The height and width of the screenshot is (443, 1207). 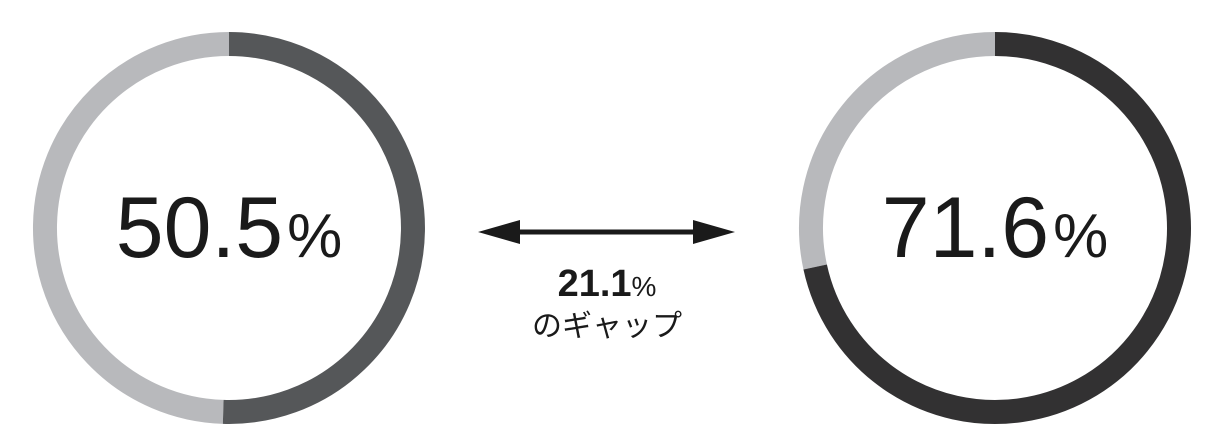 I want to click on gap-unit: %, so click(x=644, y=286).